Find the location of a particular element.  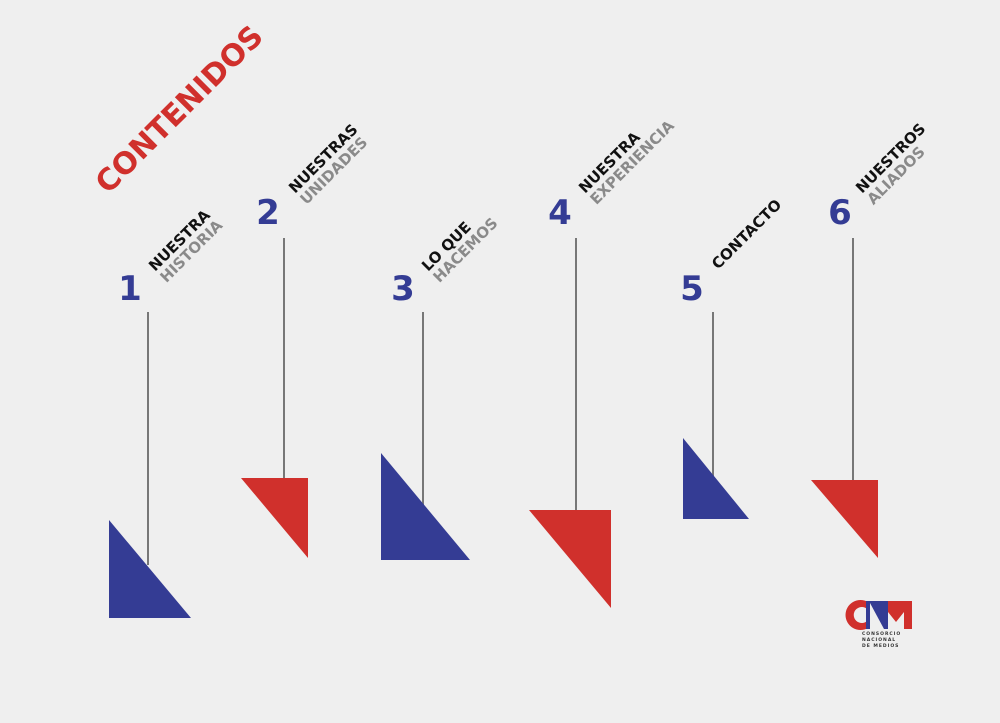

item-number: 6 is located at coordinates (840, 213).